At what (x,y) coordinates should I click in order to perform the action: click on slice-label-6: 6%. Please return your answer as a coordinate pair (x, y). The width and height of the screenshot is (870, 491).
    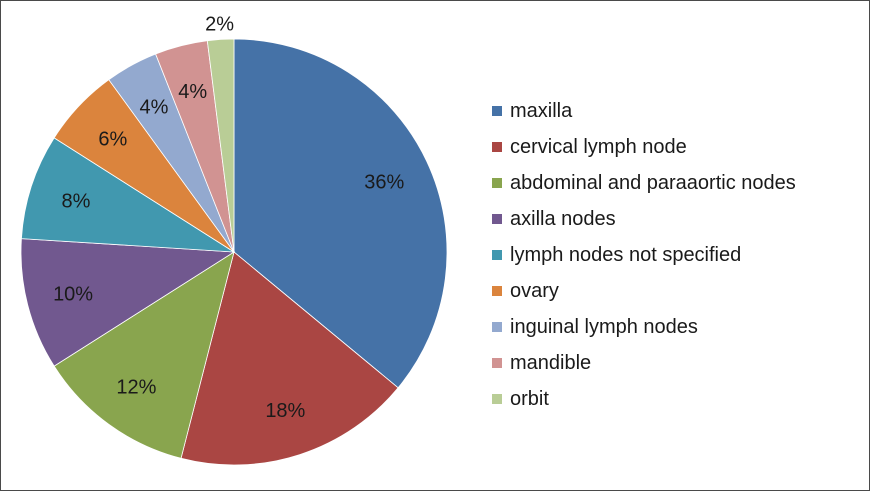
    Looking at the image, I should click on (112, 139).